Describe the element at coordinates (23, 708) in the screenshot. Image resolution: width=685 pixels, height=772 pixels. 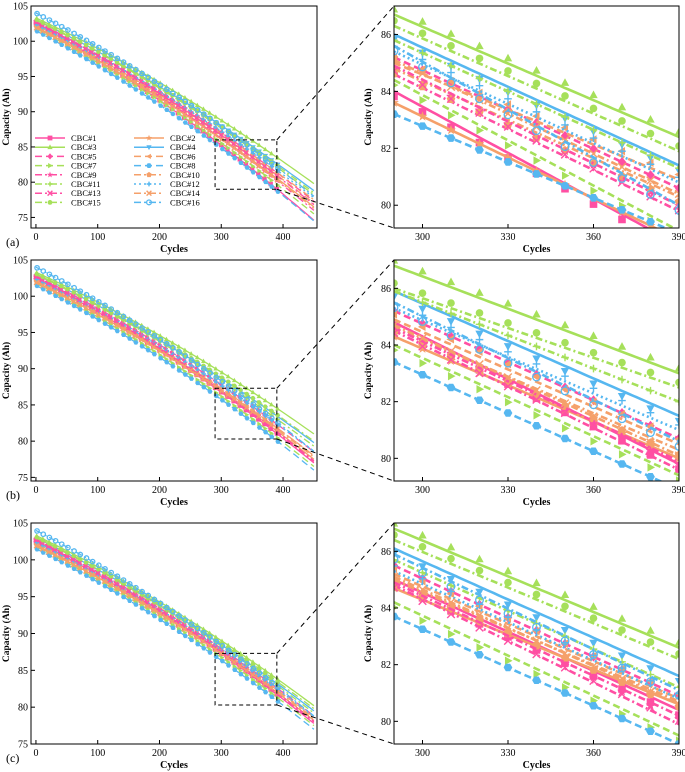
I see `y-tick-label: 80` at that location.